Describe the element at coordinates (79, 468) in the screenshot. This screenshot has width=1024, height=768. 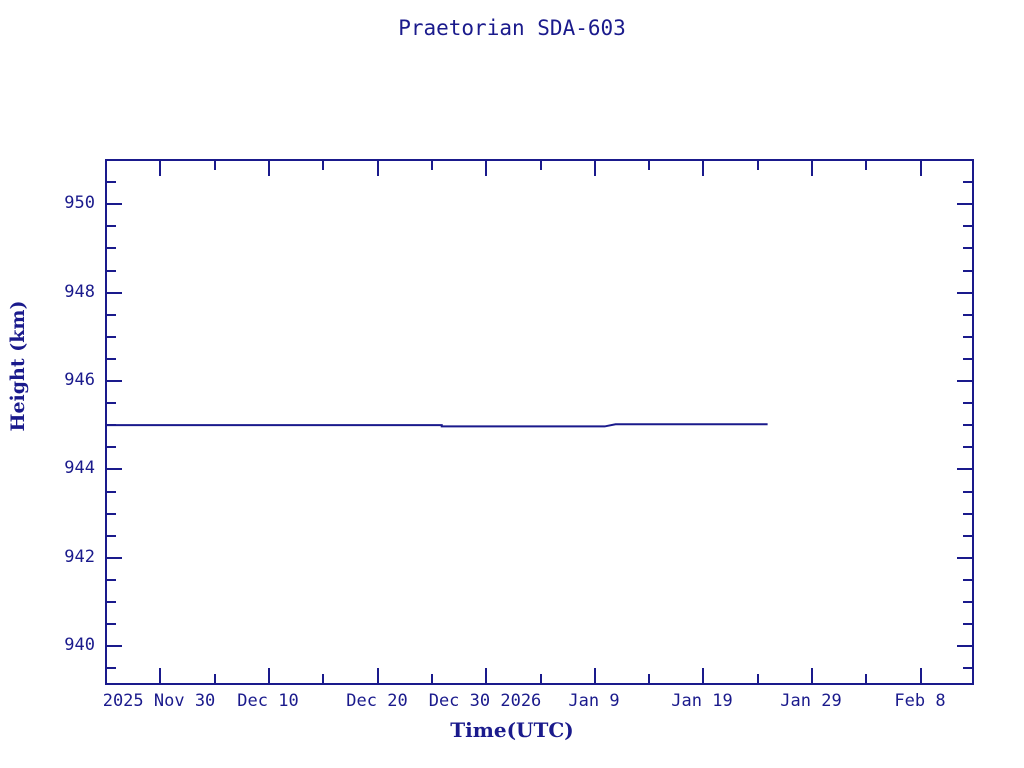
I see `y-tick-label: 944` at that location.